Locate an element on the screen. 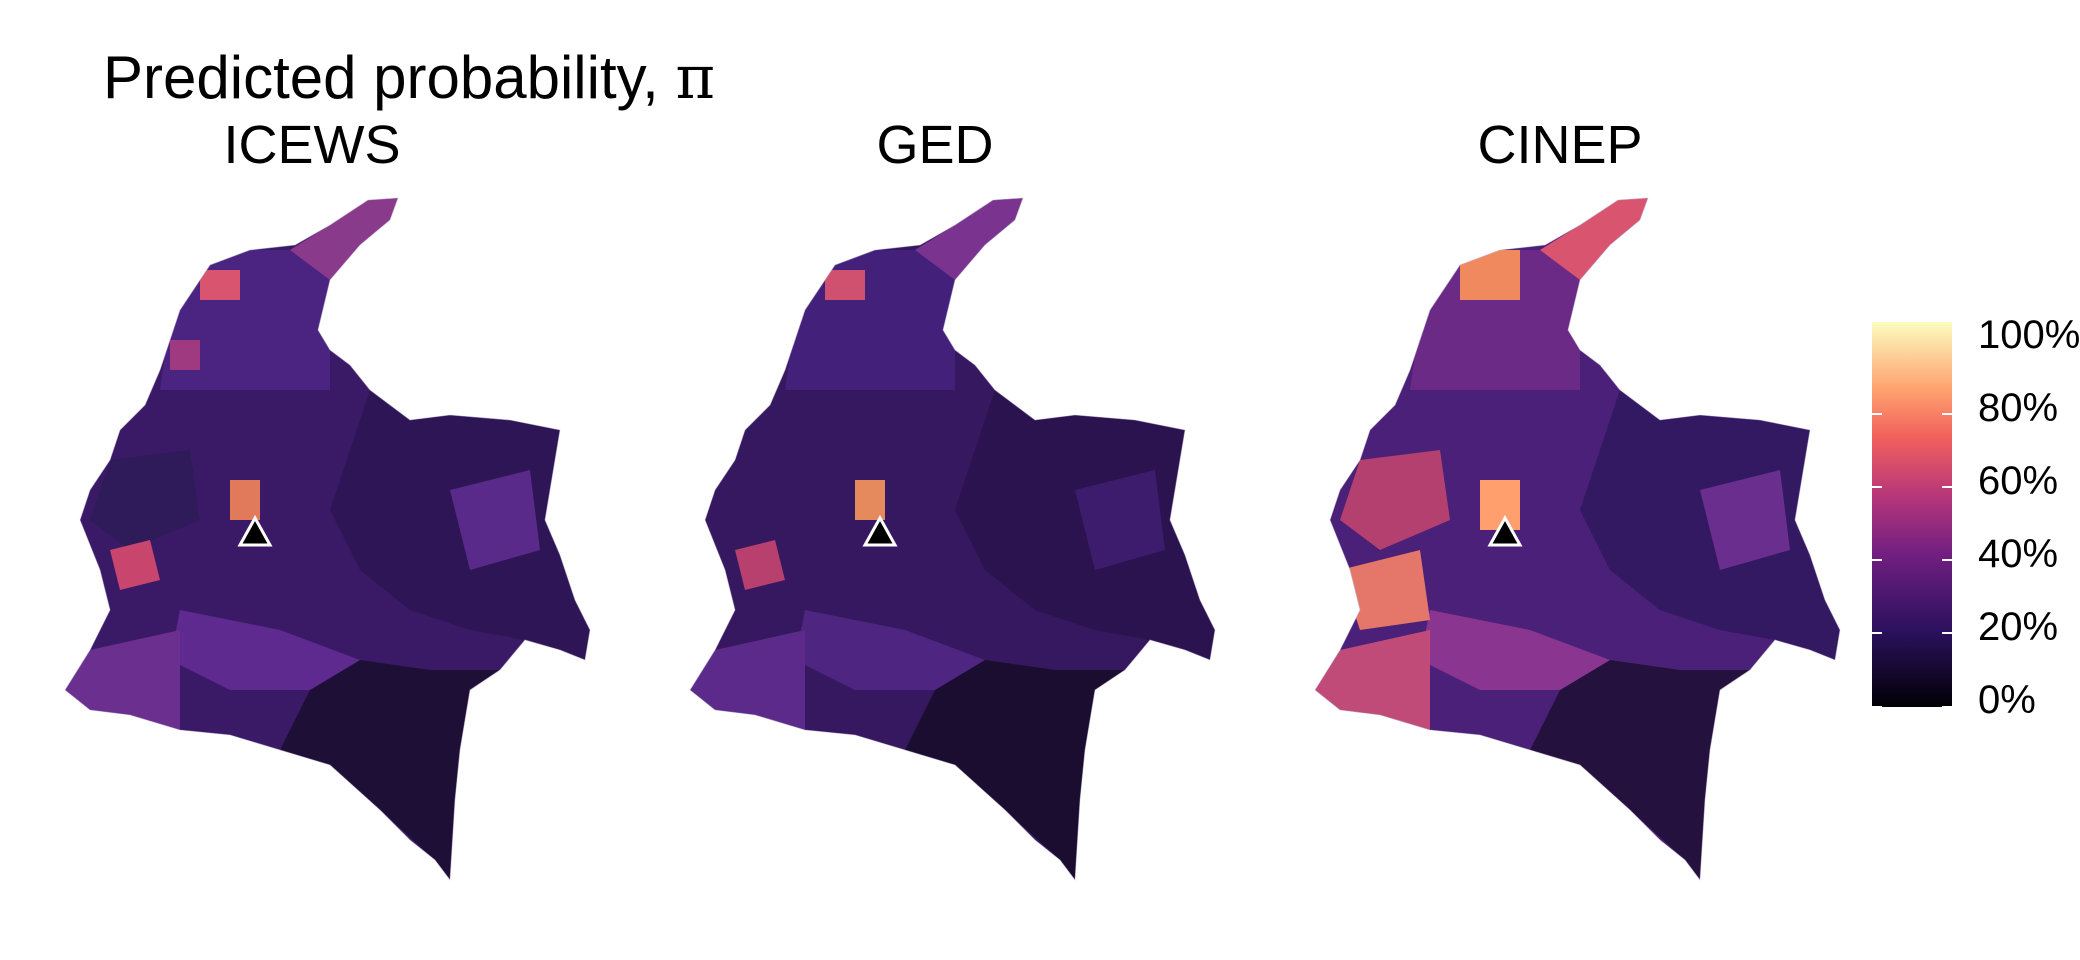 Image resolution: width=2080 pixels, height=960 pixels. legend-colorbar is located at coordinates (1912, 514).